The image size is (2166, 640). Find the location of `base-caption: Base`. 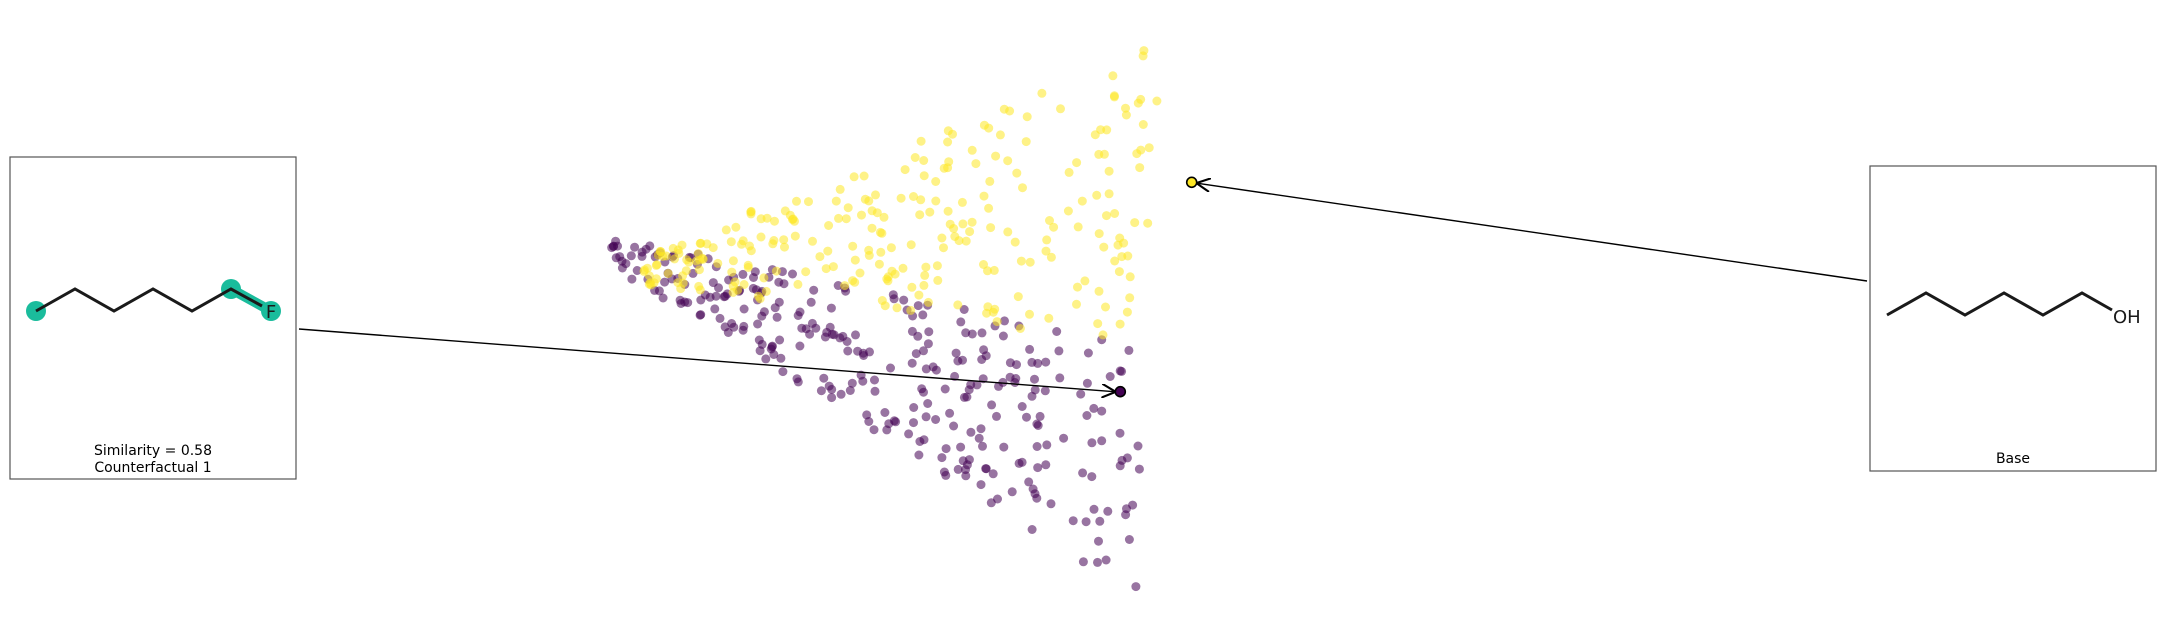

base-caption: Base is located at coordinates (2013, 459).